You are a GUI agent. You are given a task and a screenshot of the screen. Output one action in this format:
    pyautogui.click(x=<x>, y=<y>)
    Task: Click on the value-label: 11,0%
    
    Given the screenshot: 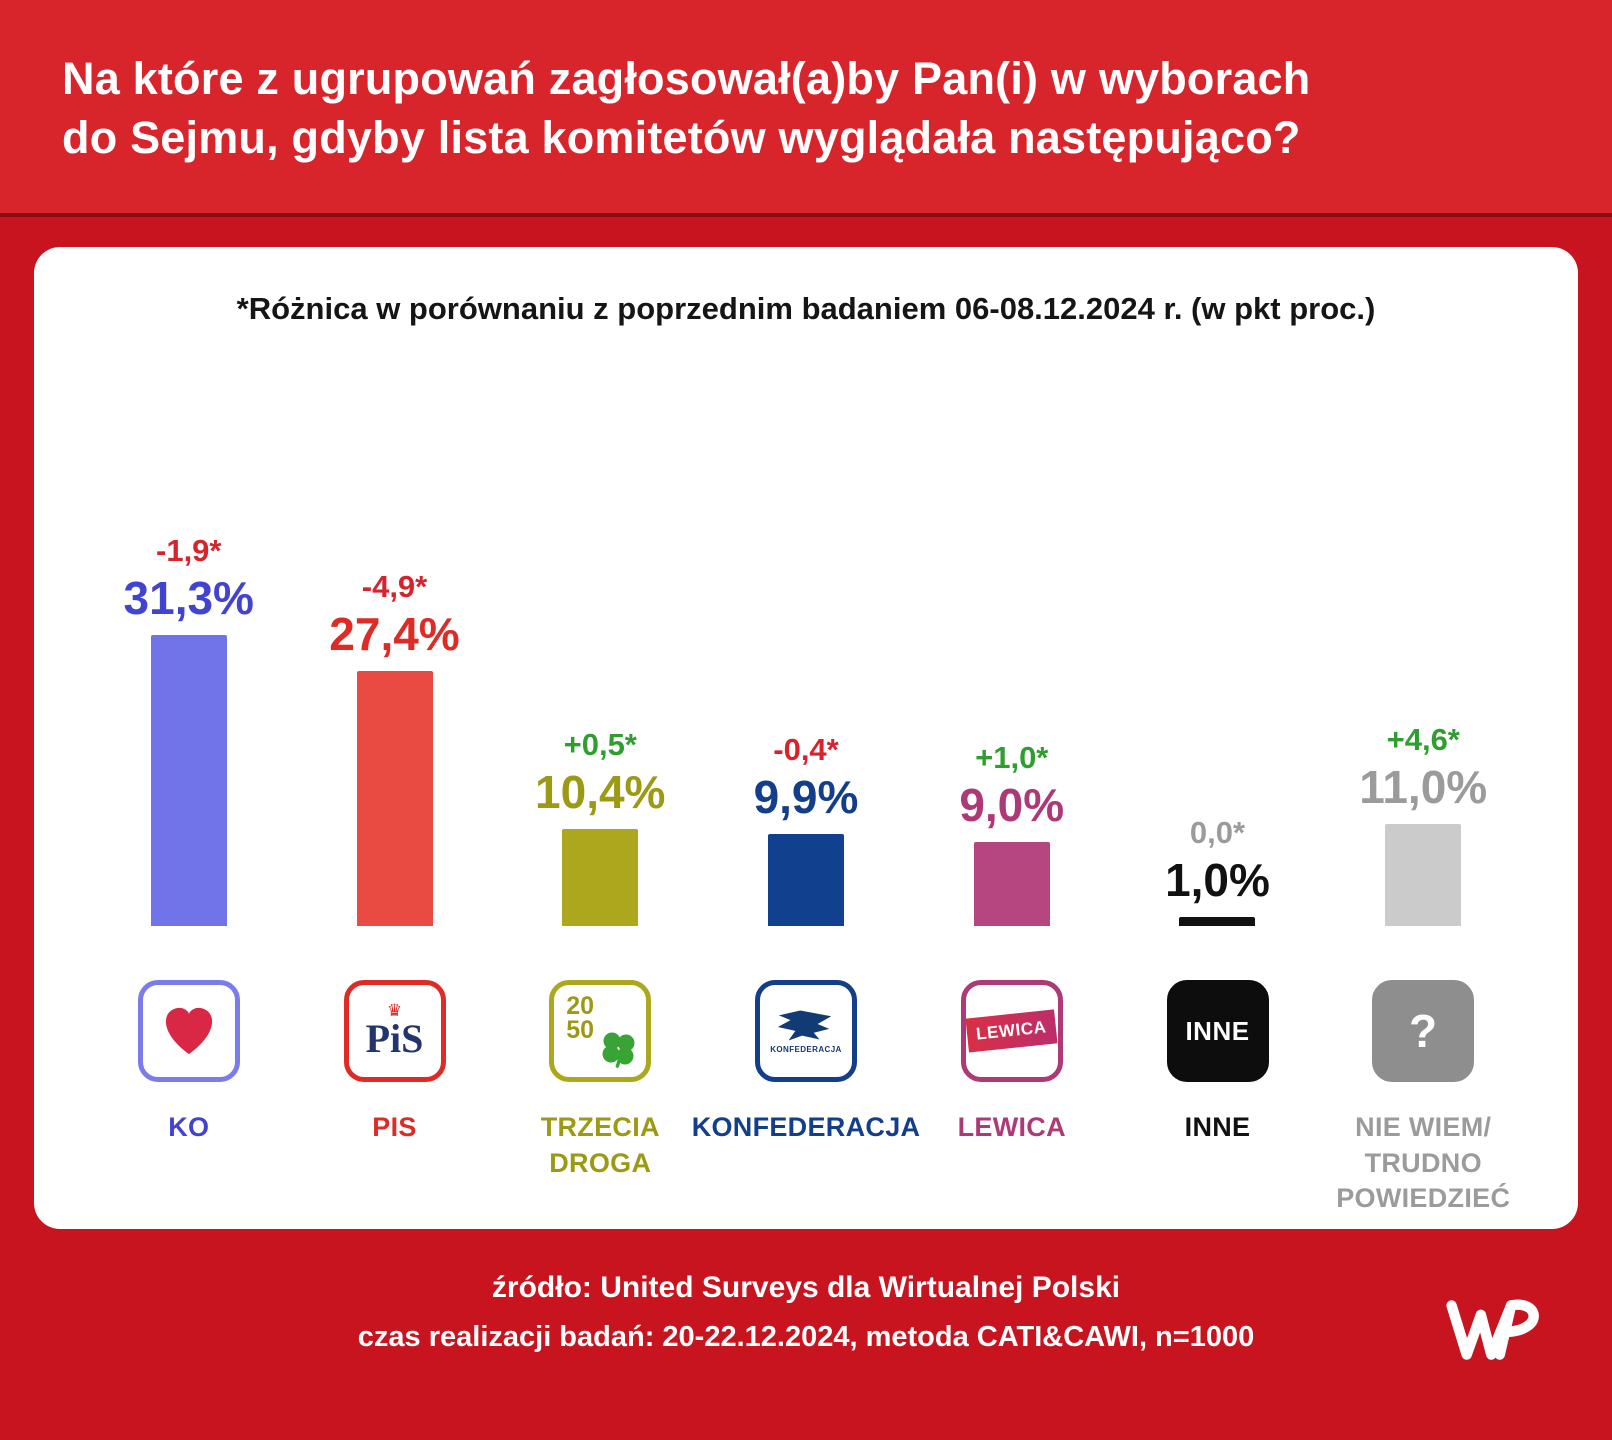 What is the action you would take?
    pyautogui.click(x=1423, y=787)
    